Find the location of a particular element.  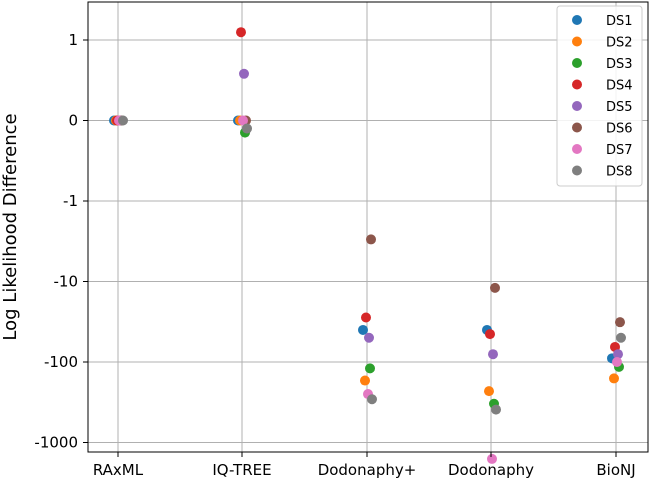

legend-label: DS1 is located at coordinates (619, 21).